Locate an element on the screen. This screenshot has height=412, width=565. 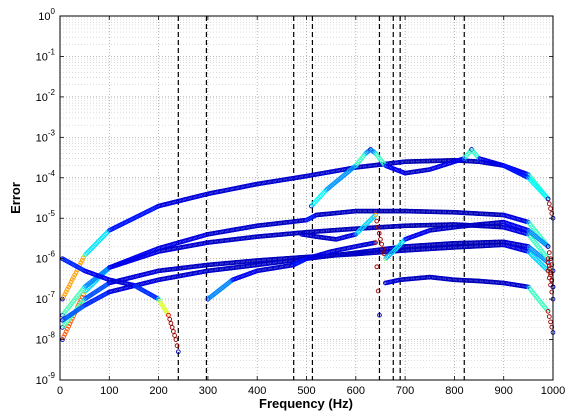
x-tick-label: 100 is located at coordinates (109, 391).